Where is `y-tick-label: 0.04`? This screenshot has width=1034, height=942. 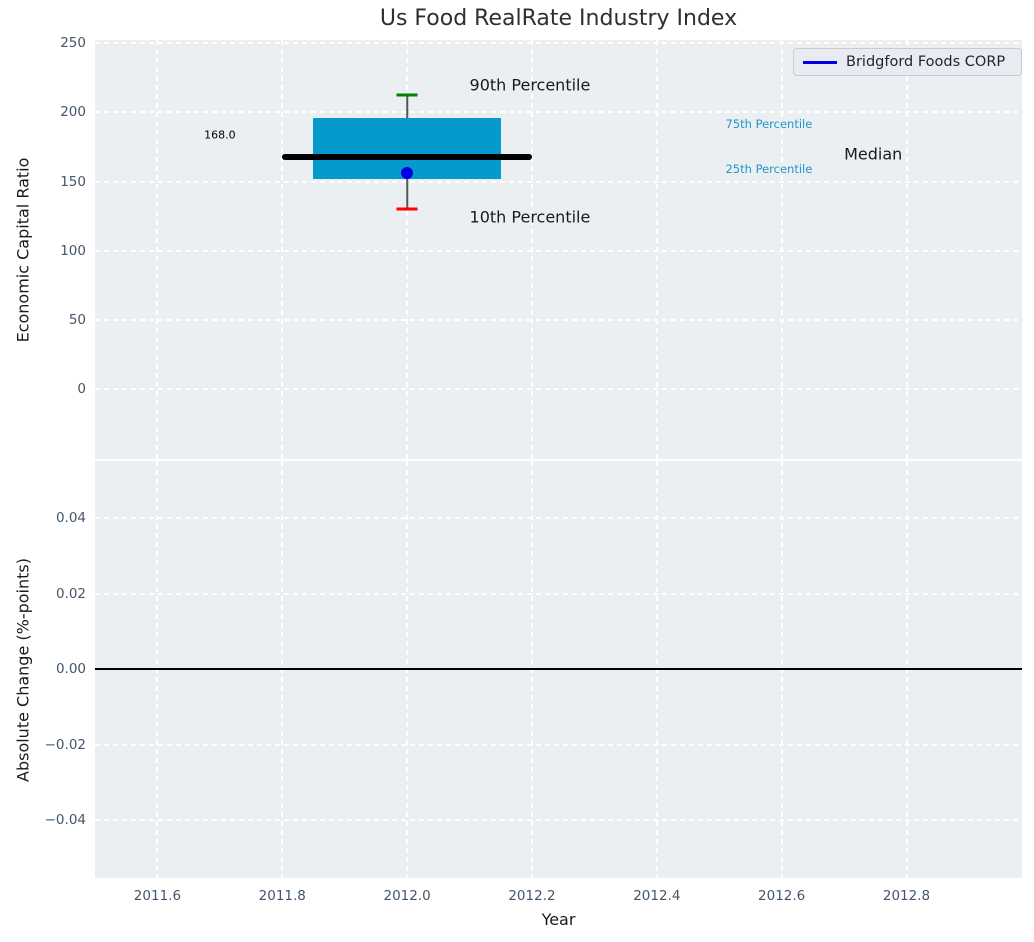
y-tick-label: 0.04 is located at coordinates (70, 518).